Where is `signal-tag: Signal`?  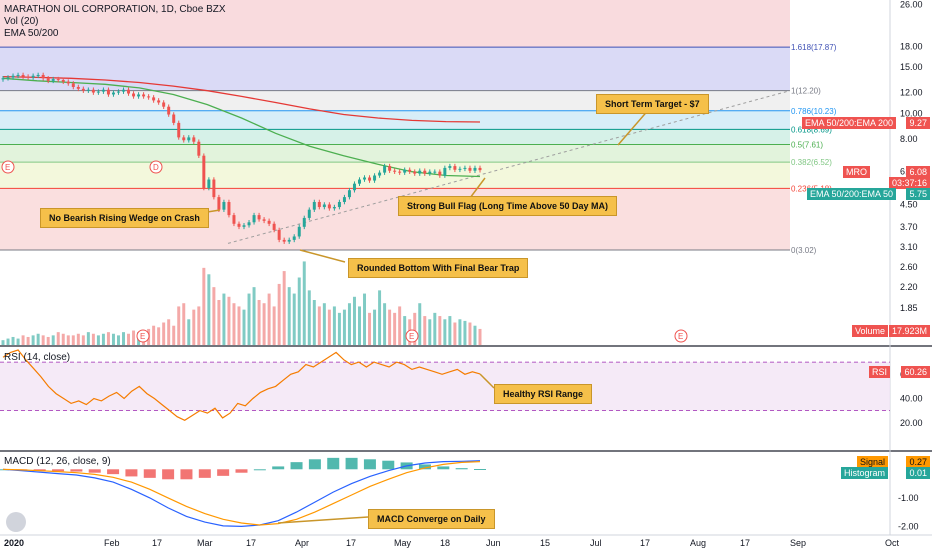 signal-tag: Signal is located at coordinates (872, 462).